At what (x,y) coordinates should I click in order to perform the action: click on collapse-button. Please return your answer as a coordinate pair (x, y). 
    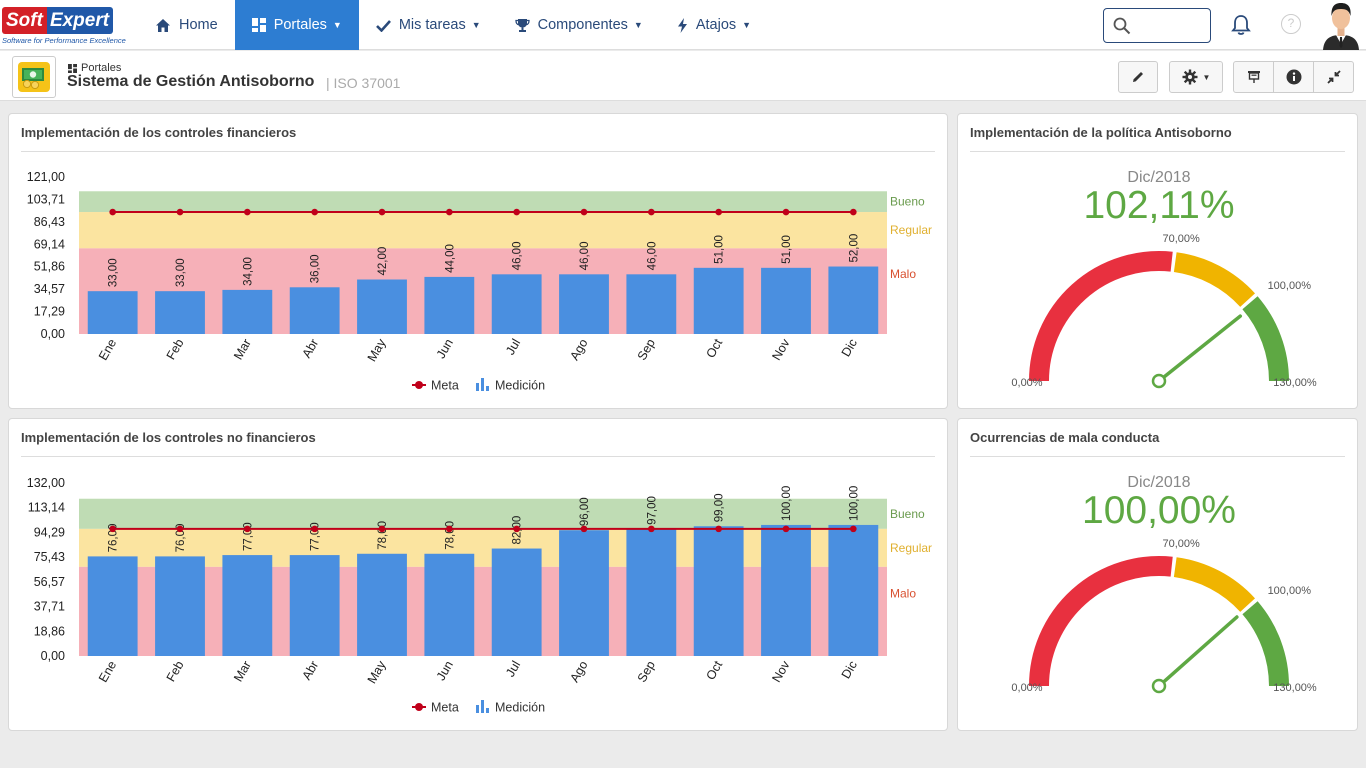
    Looking at the image, I should click on (1333, 77).